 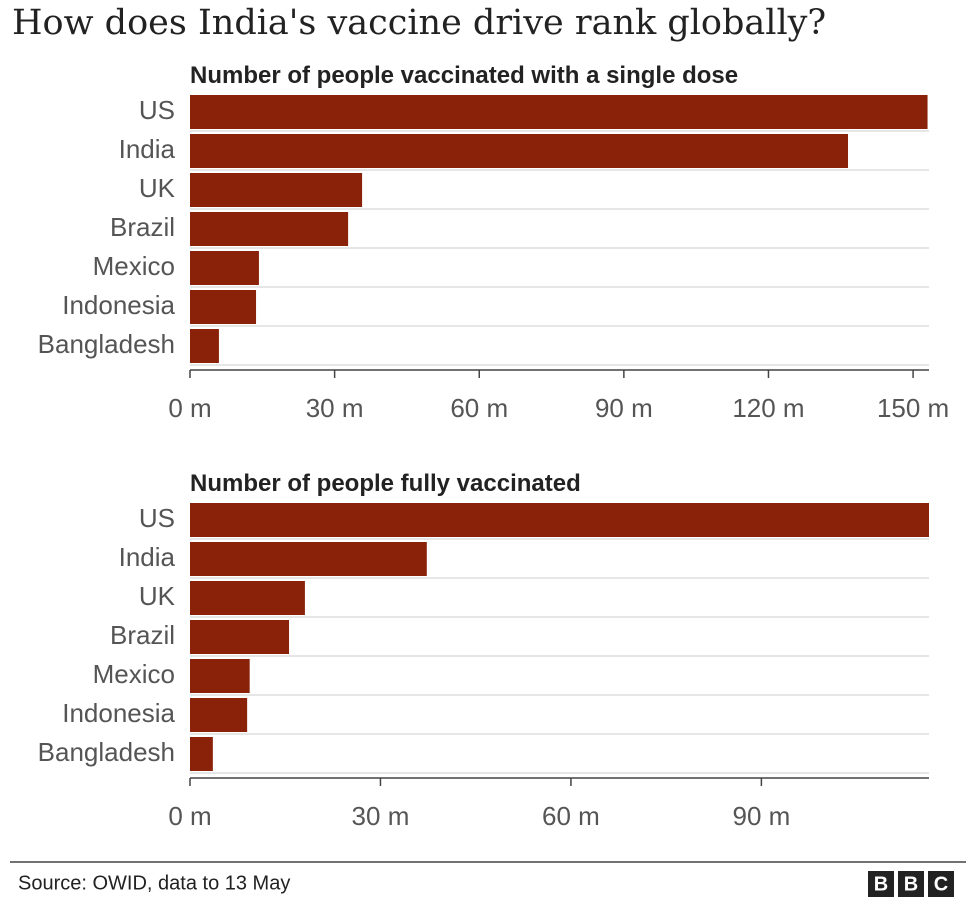 I want to click on chart-subtitle: Number of people fully vaccinated, so click(x=385, y=483).